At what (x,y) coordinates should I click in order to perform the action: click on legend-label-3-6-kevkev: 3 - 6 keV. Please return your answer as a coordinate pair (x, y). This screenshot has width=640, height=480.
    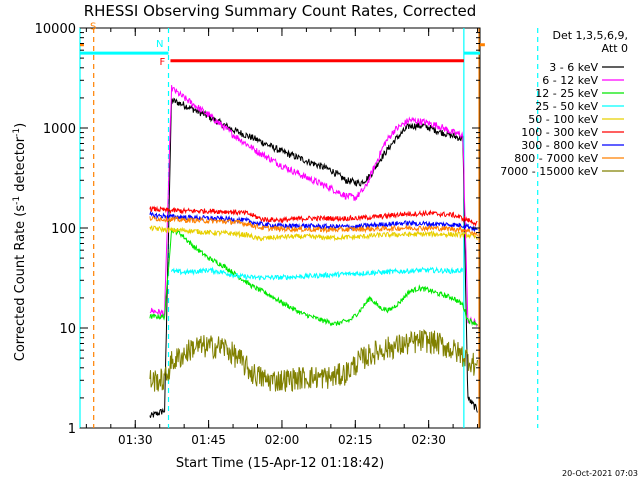
    Looking at the image, I should click on (573, 67).